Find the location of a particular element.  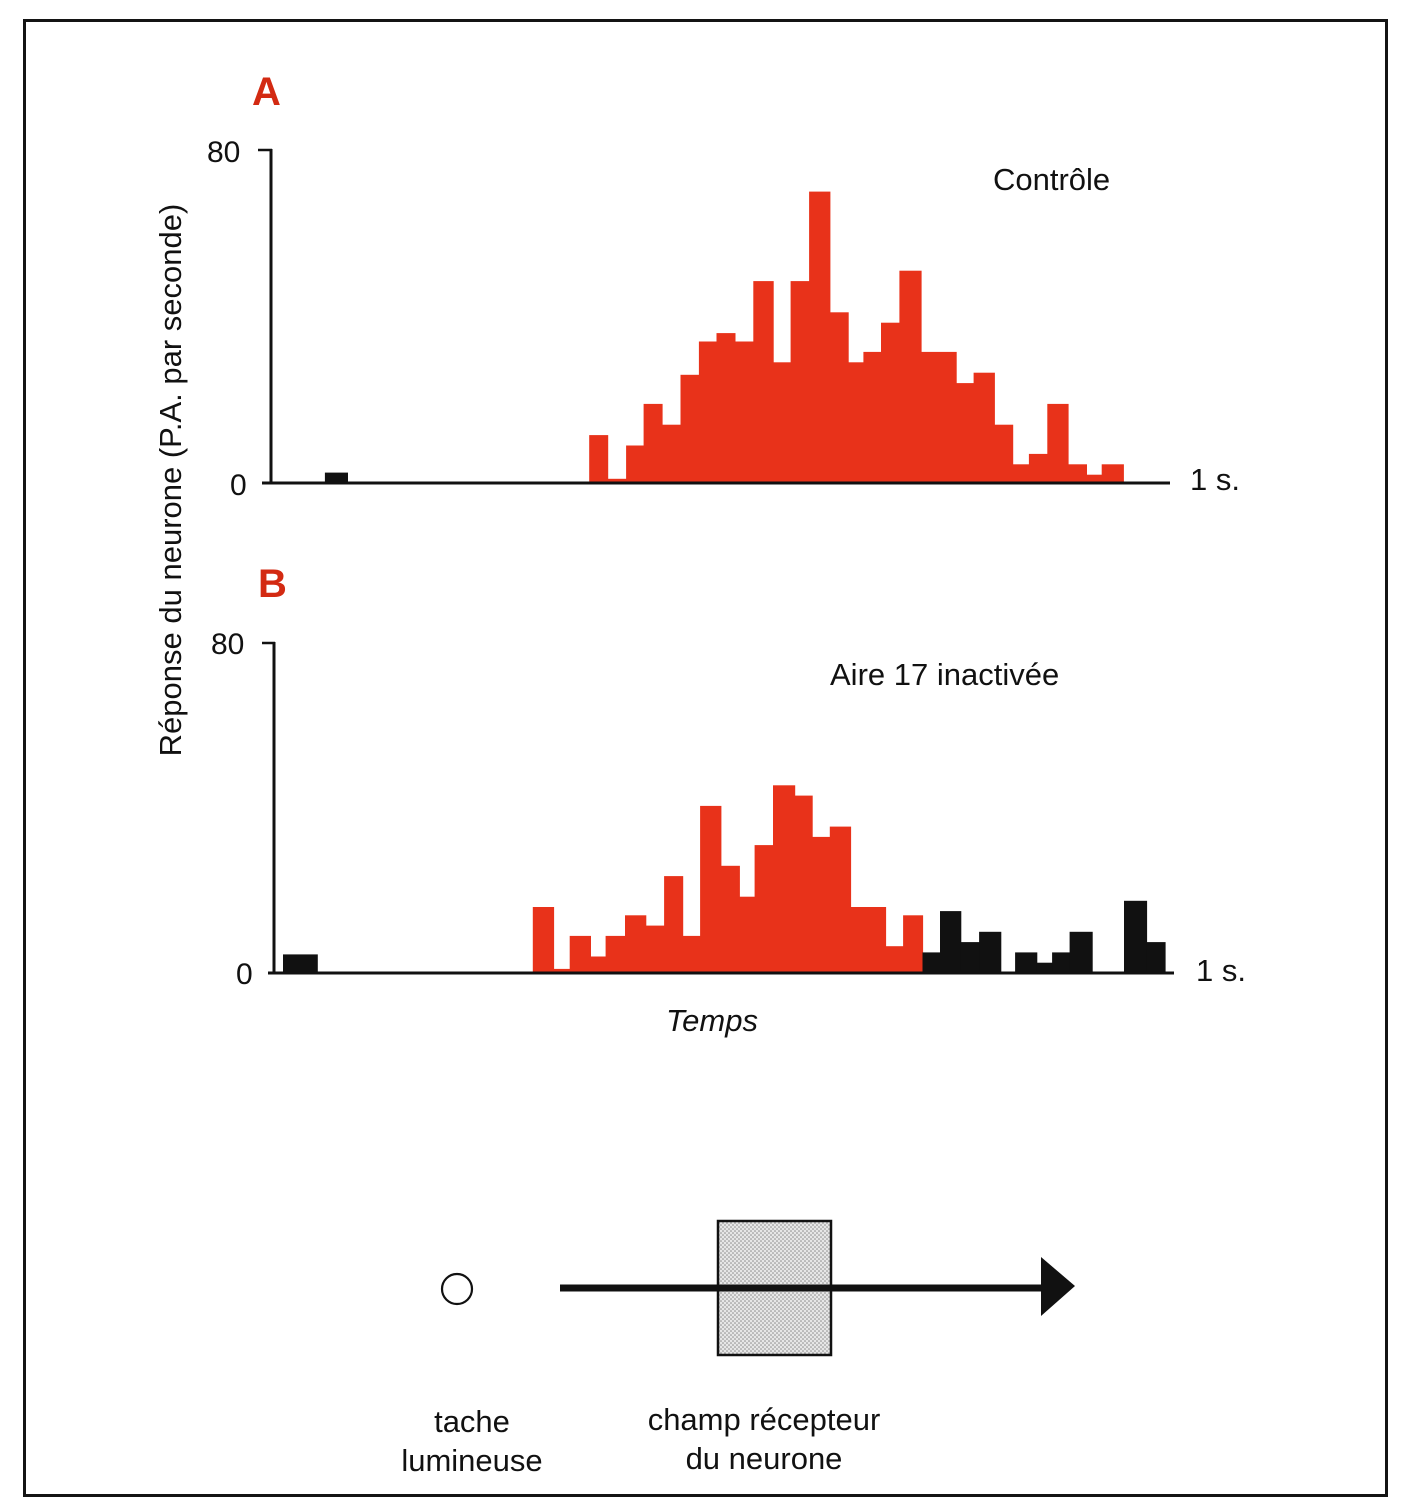

panel-b-bars is located at coordinates (724, 879).